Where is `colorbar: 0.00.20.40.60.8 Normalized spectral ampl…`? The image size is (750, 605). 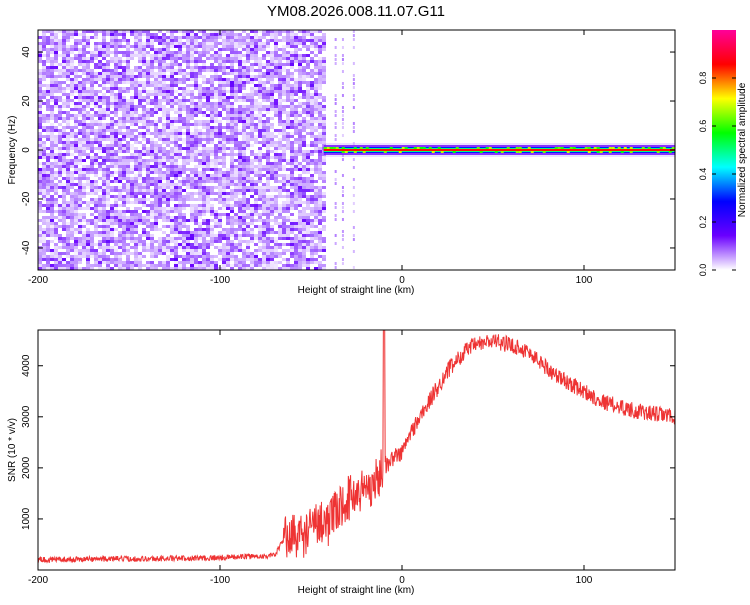
colorbar: 0.00.20.40.60.8 Normalized spectral ampl… is located at coordinates (723, 153).